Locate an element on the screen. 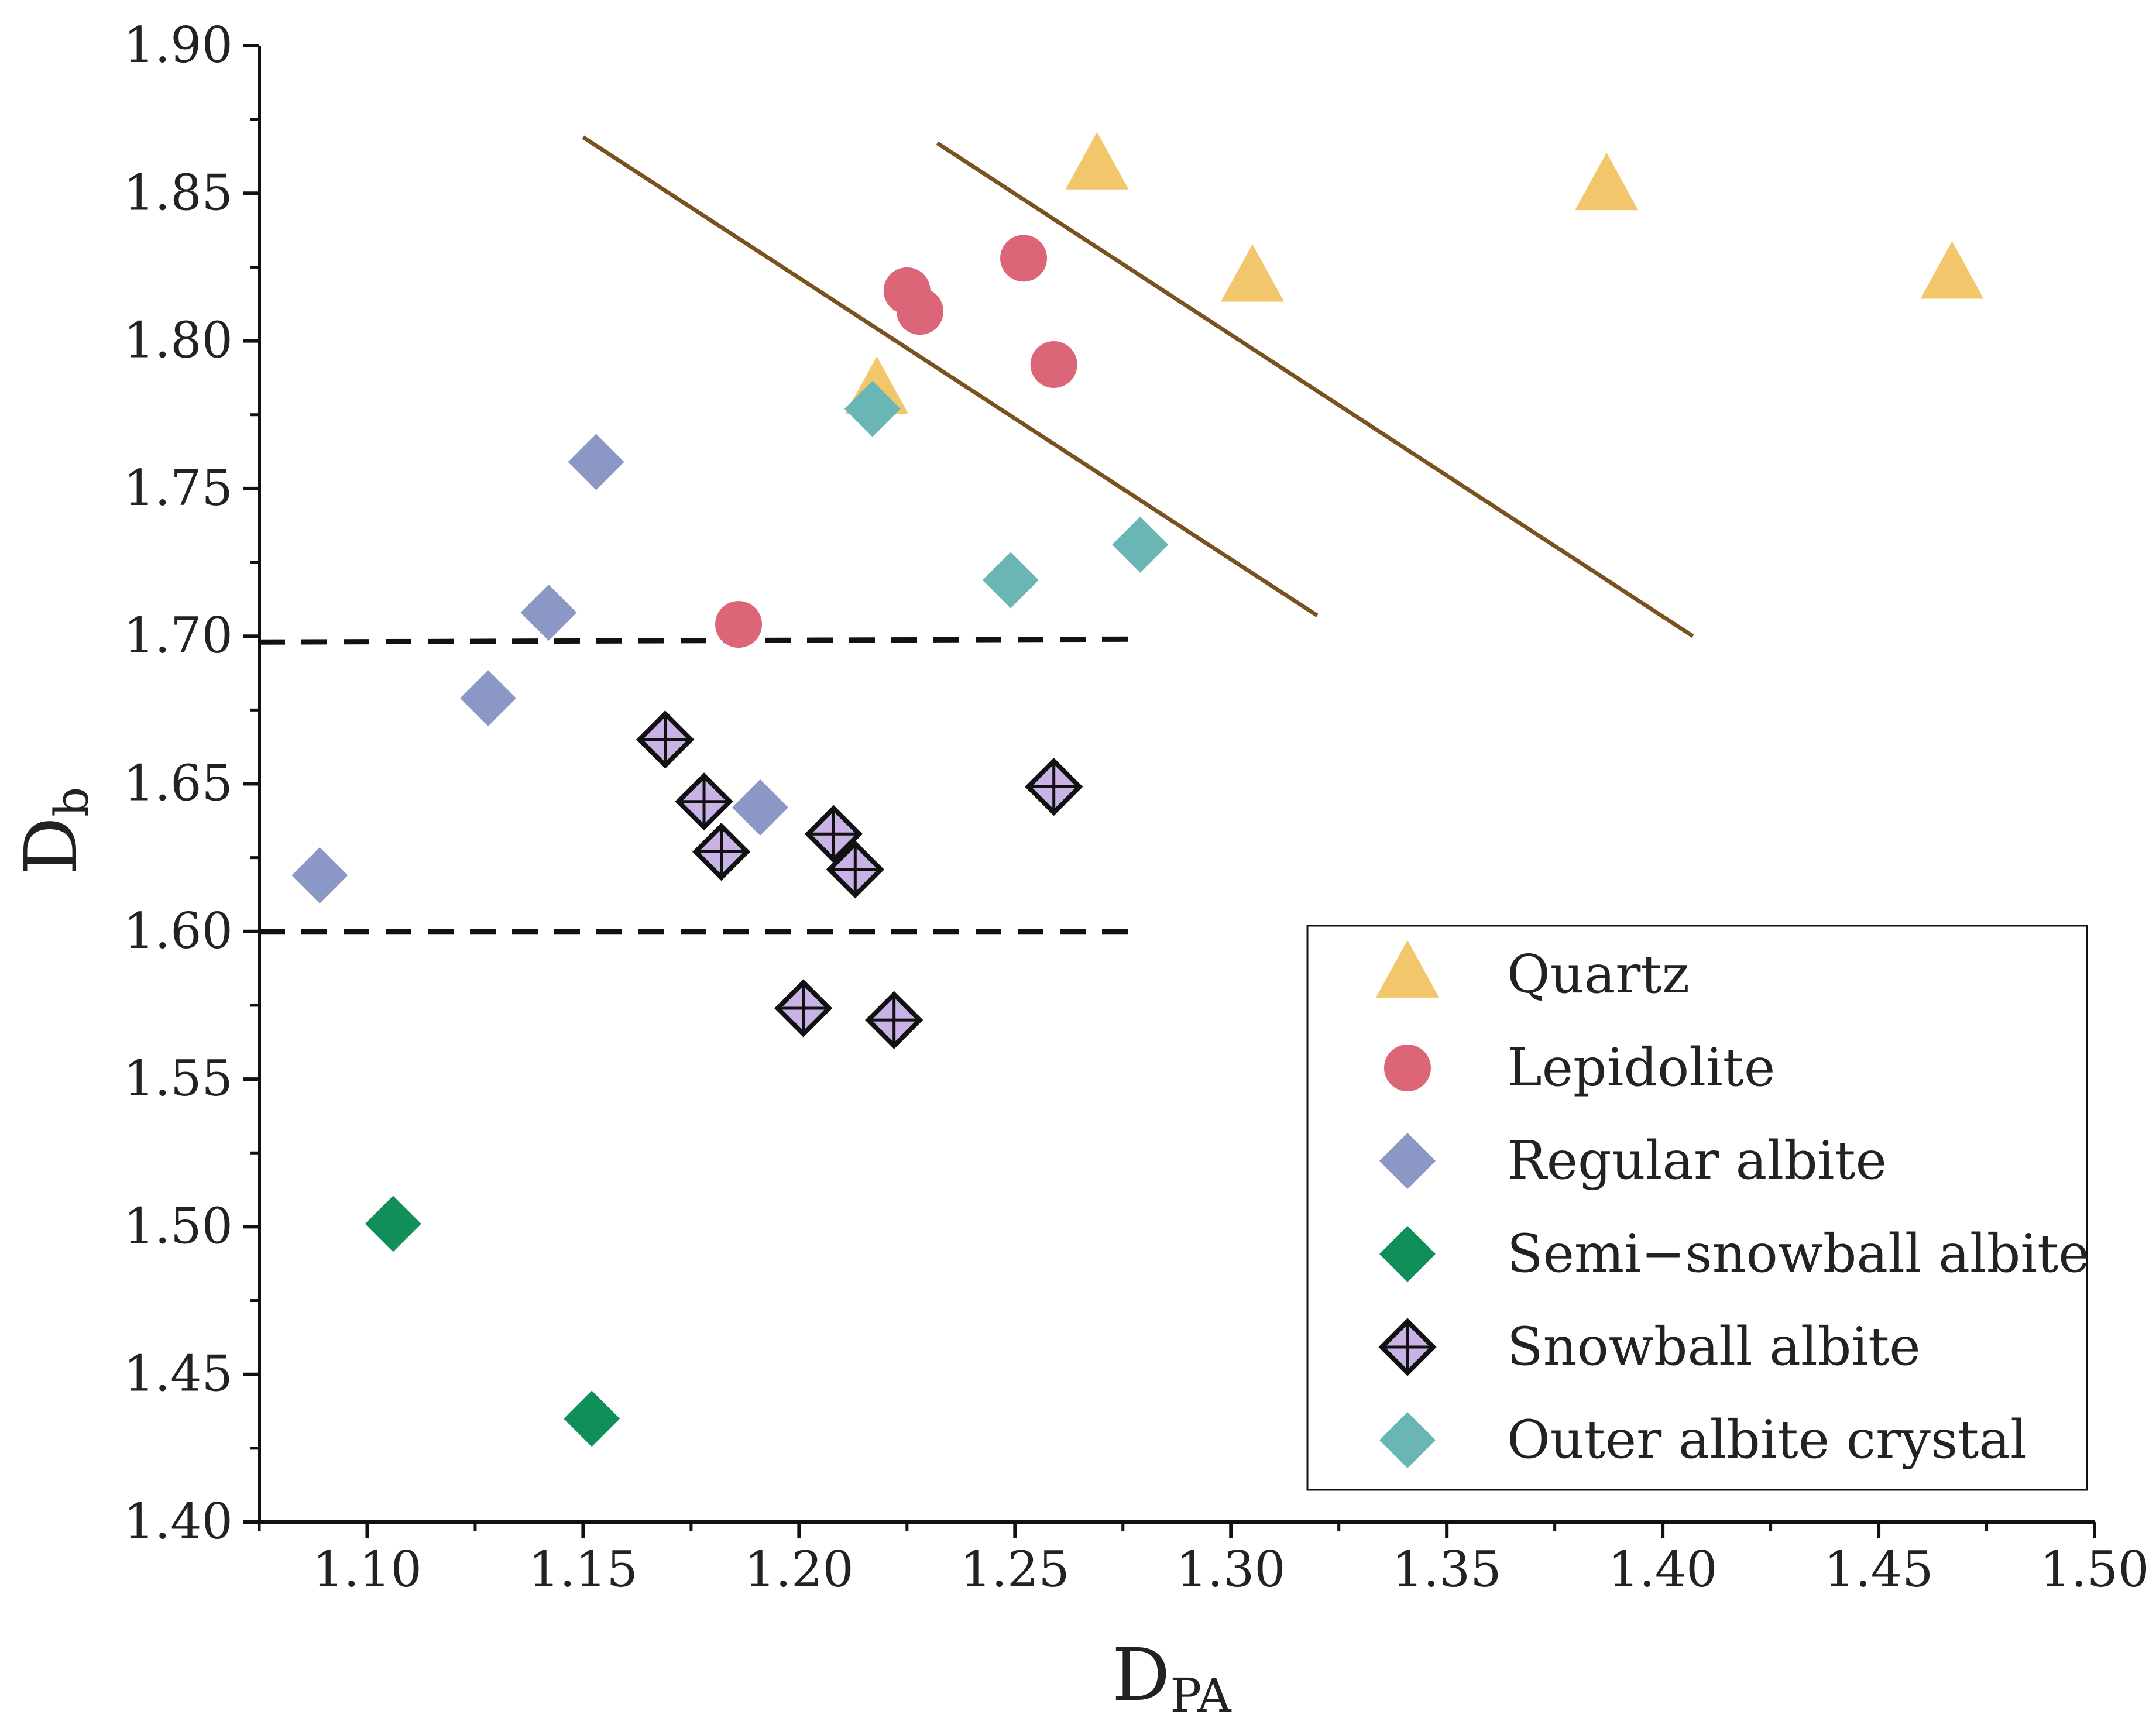  x-tick-label: 1.40 is located at coordinates (1663, 1569).